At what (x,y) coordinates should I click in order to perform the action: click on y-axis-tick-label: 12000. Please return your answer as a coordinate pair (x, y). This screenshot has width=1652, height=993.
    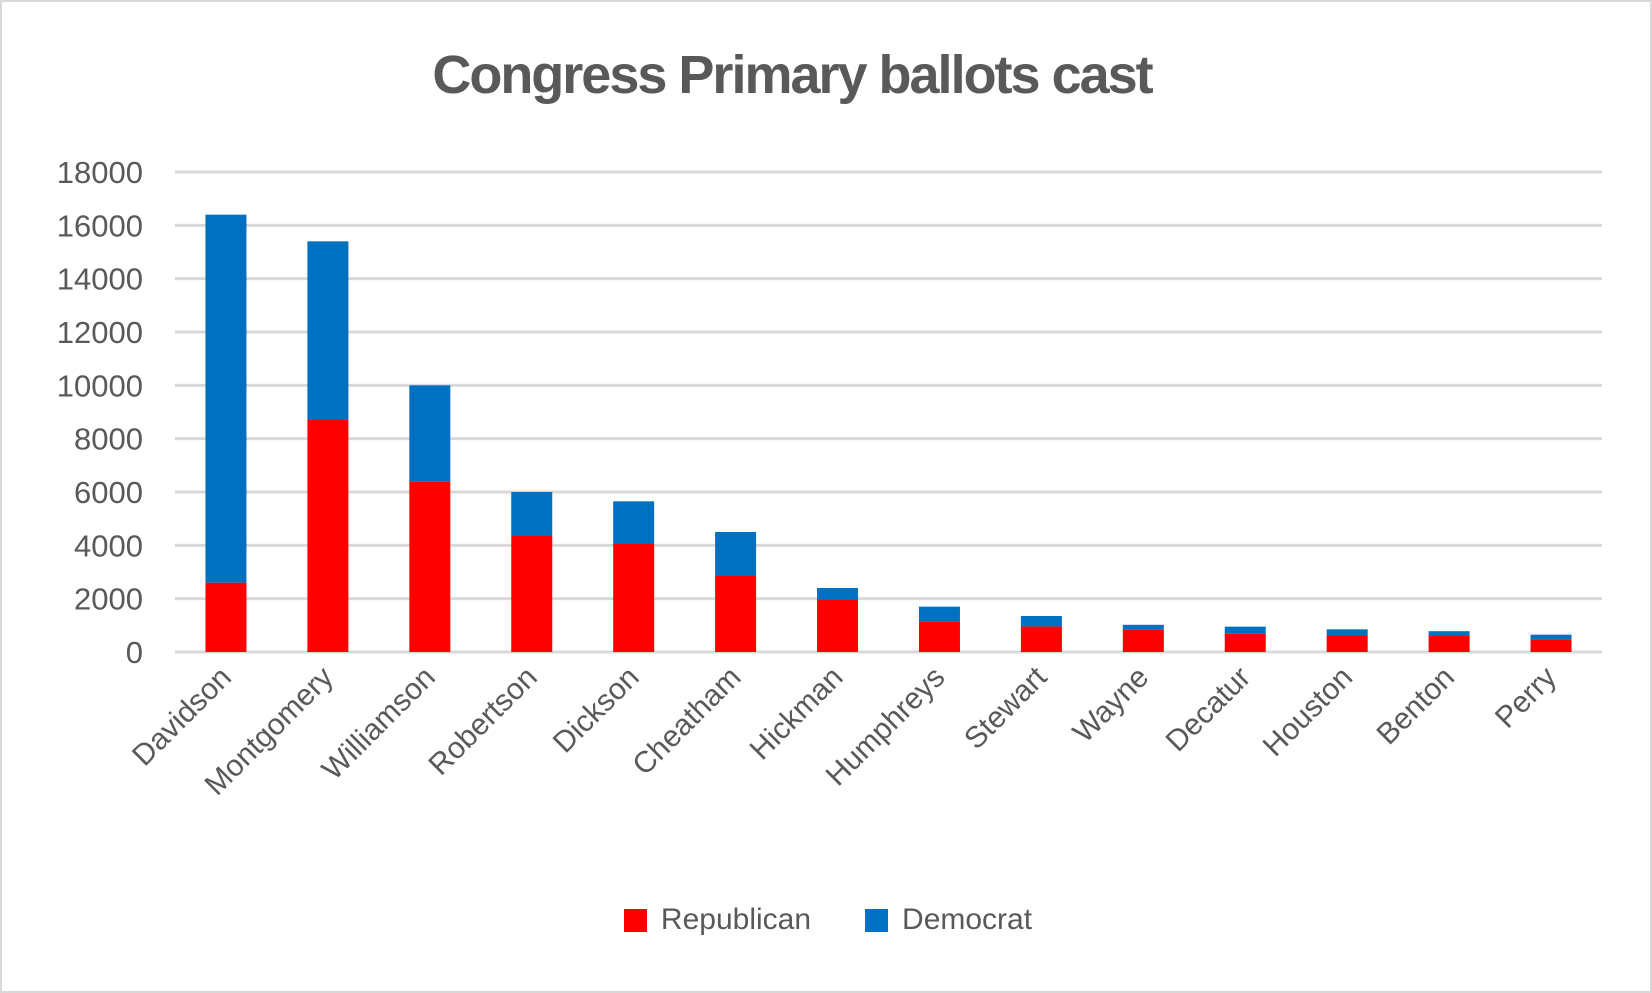
    Looking at the image, I should click on (100, 332).